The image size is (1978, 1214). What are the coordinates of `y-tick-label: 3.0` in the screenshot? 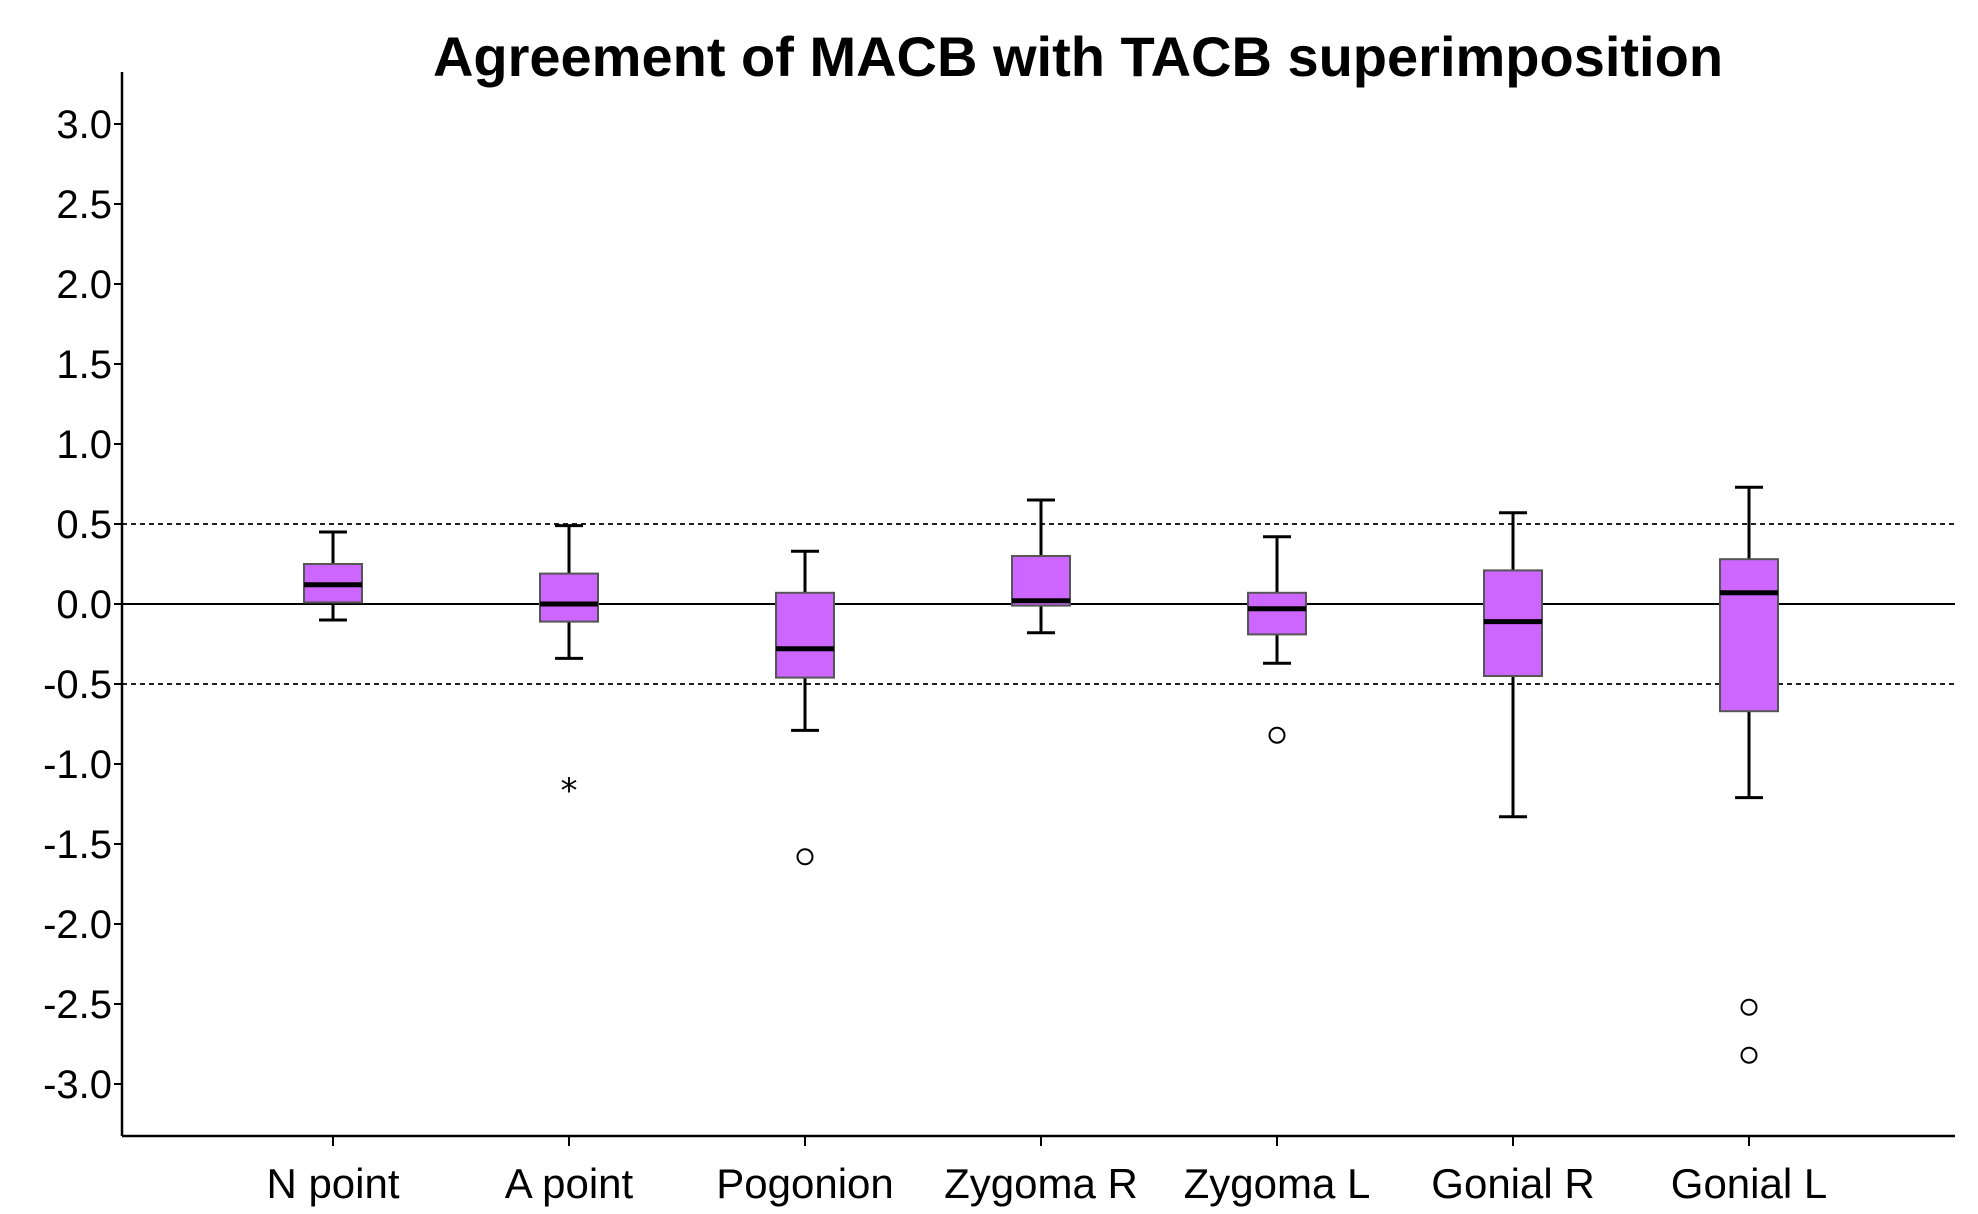 It's located at (84, 125).